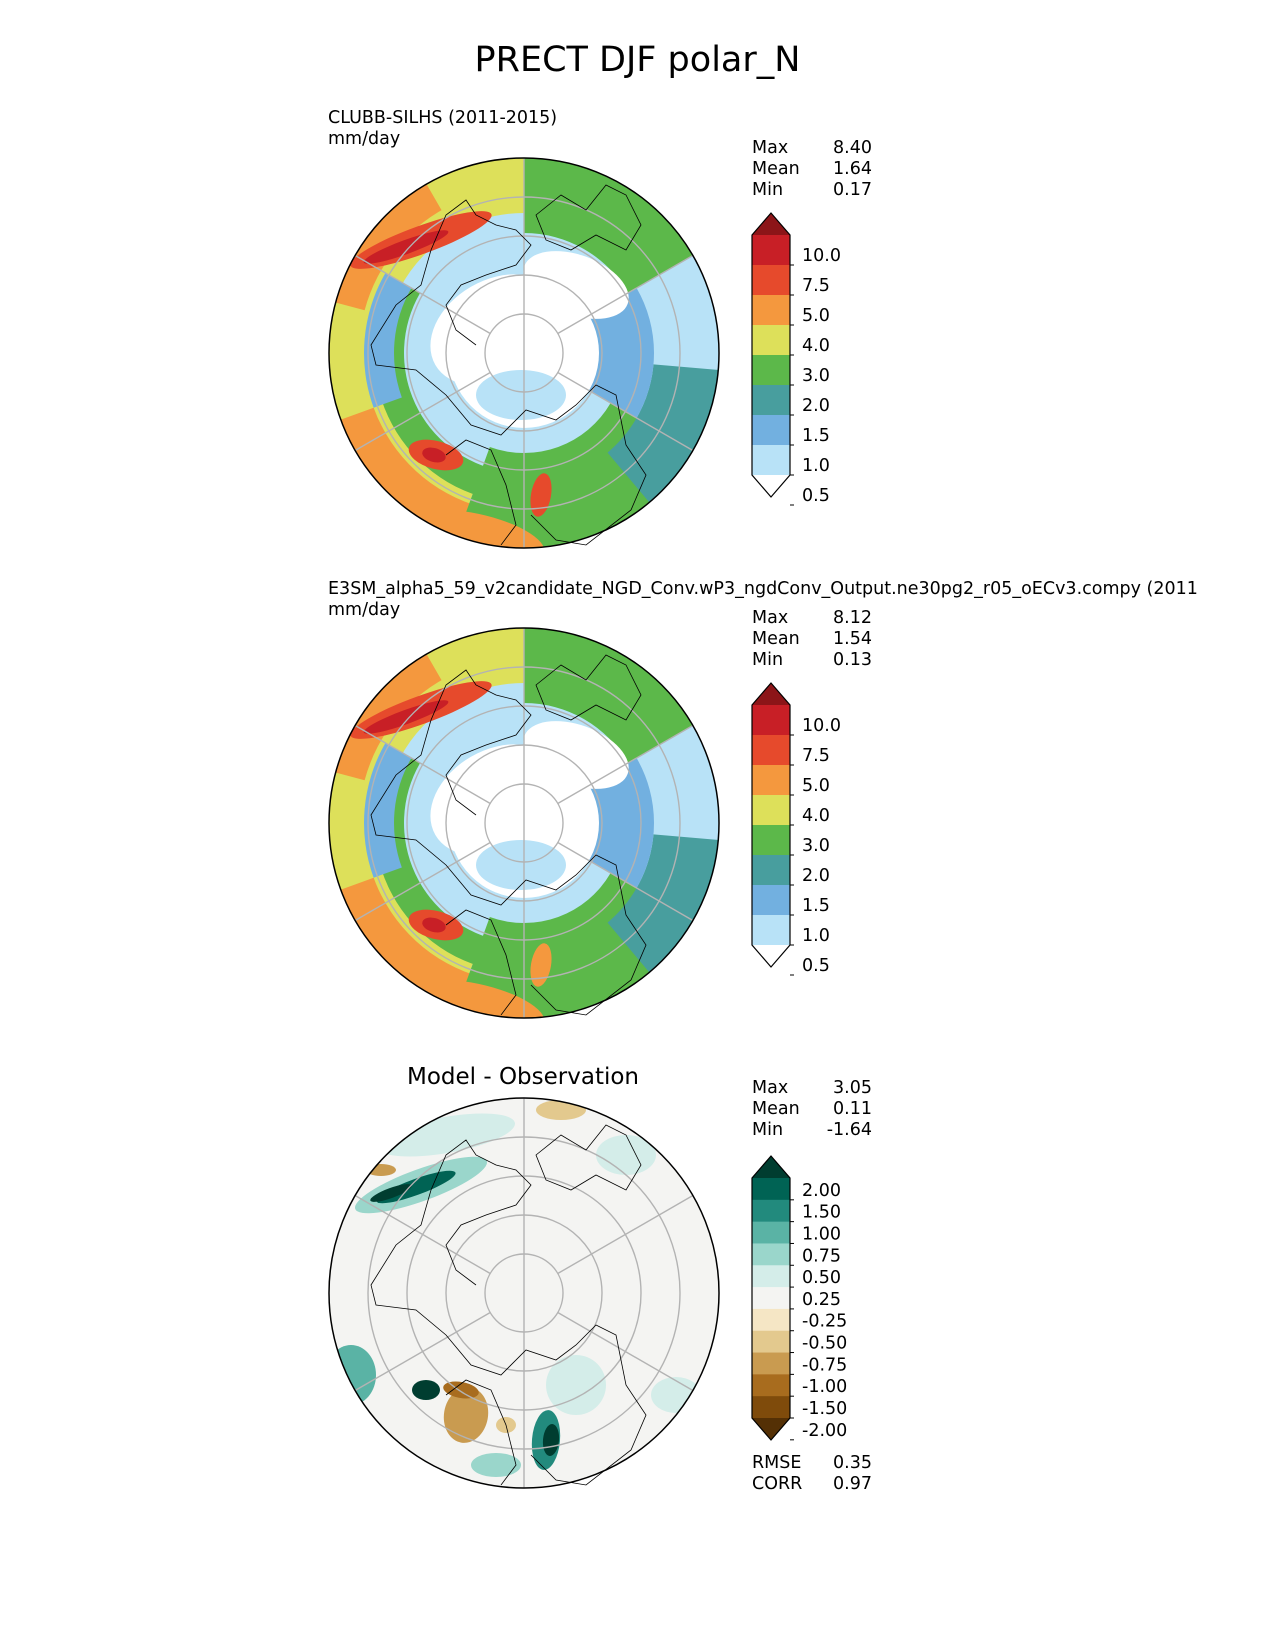 This screenshot has height=1650, width=1275. What do you see at coordinates (852, 169) in the screenshot?
I see `stat-mean-value: 1.64` at bounding box center [852, 169].